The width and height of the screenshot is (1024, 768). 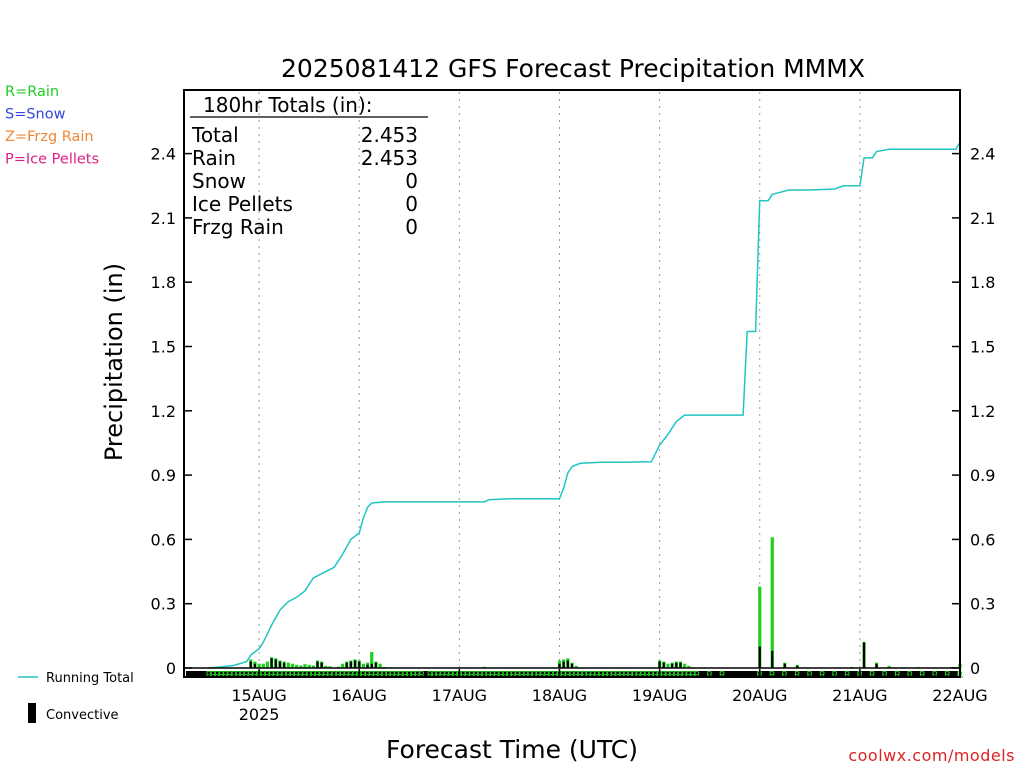 What do you see at coordinates (559, 695) in the screenshot?
I see `x-tick-label: 18AUG` at bounding box center [559, 695].